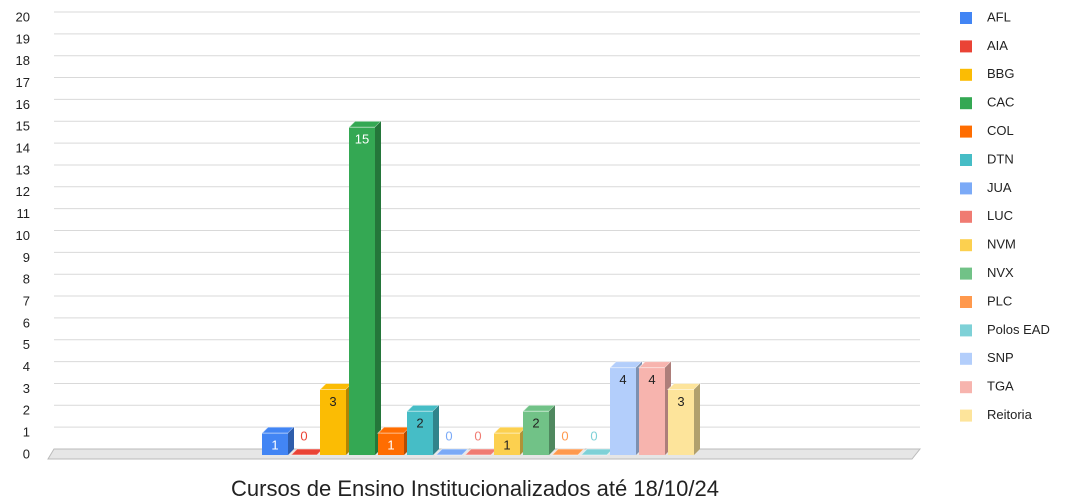  What do you see at coordinates (26, 388) in the screenshot?
I see `y-tick-label: 3` at bounding box center [26, 388].